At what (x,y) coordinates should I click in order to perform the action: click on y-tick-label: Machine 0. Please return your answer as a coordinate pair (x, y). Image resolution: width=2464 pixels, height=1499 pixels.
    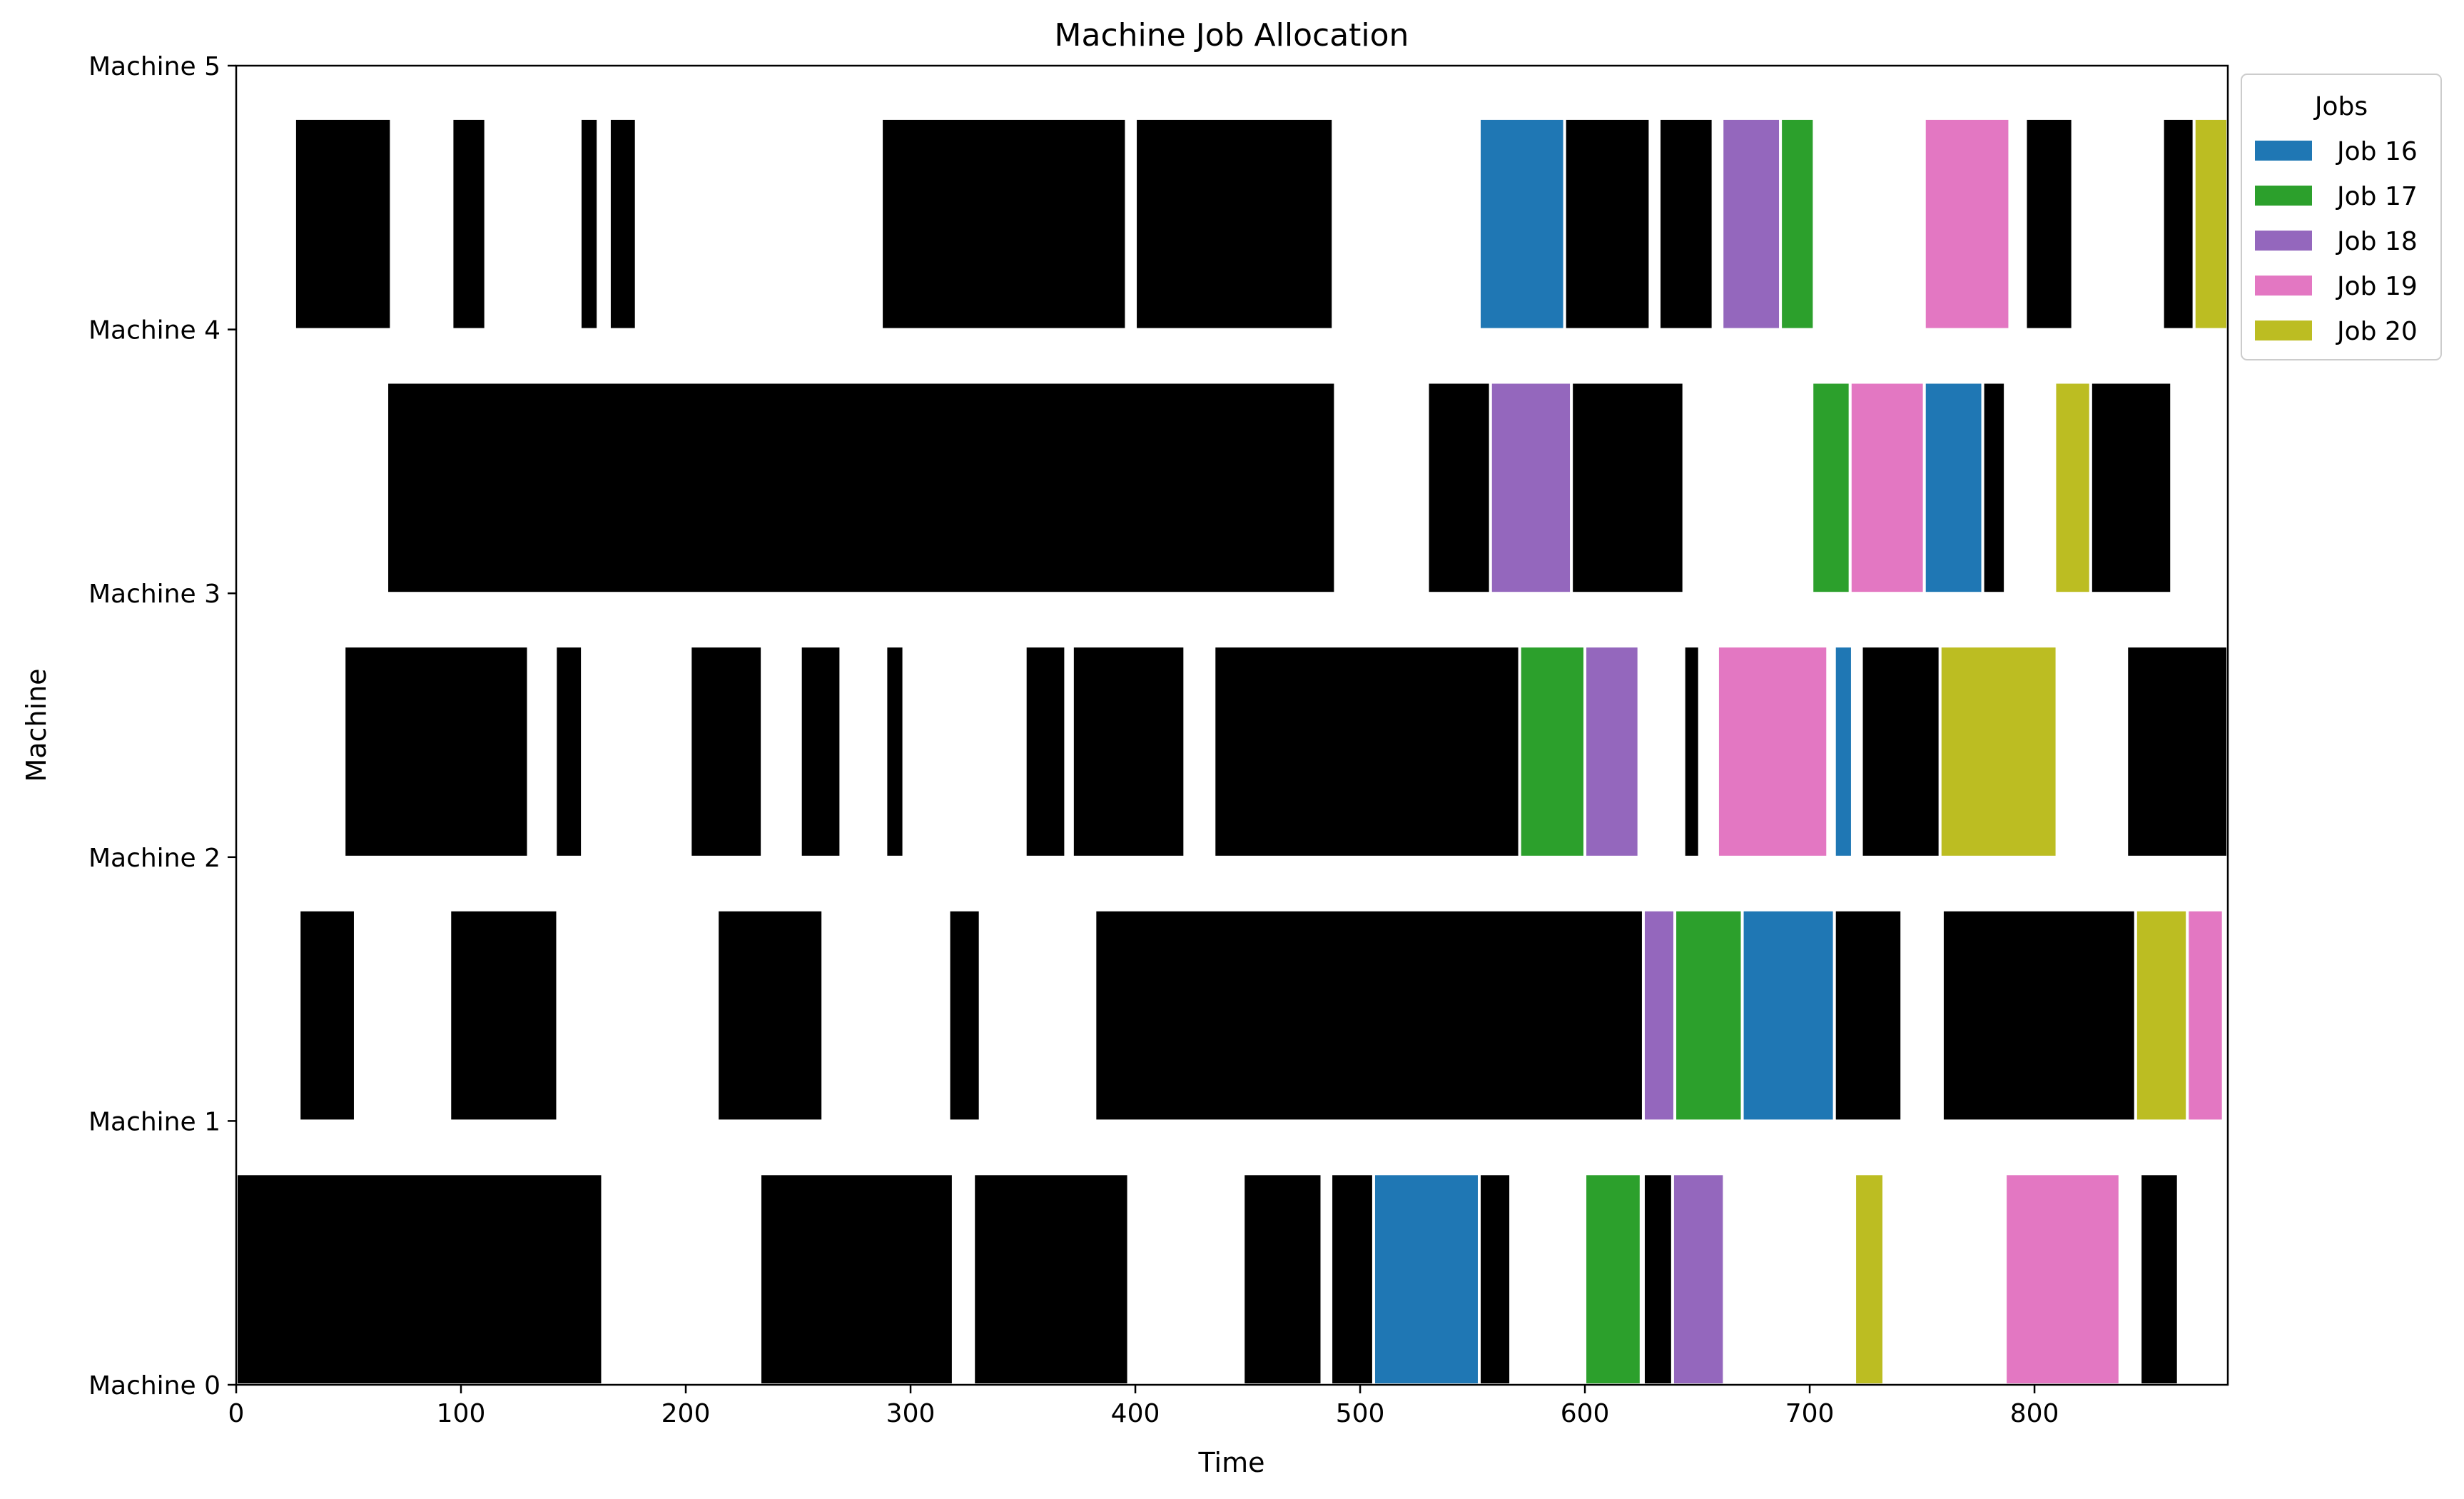
    Looking at the image, I should click on (154, 1385).